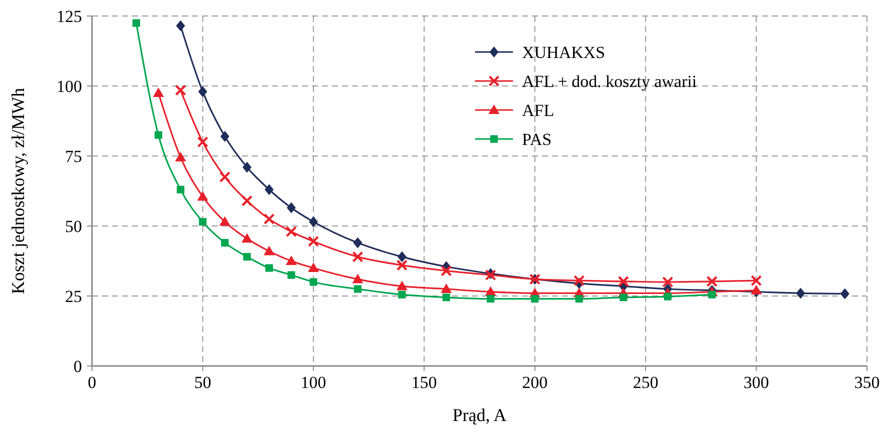 This screenshot has height=437, width=884. I want to click on x-tick-label: 300, so click(757, 382).